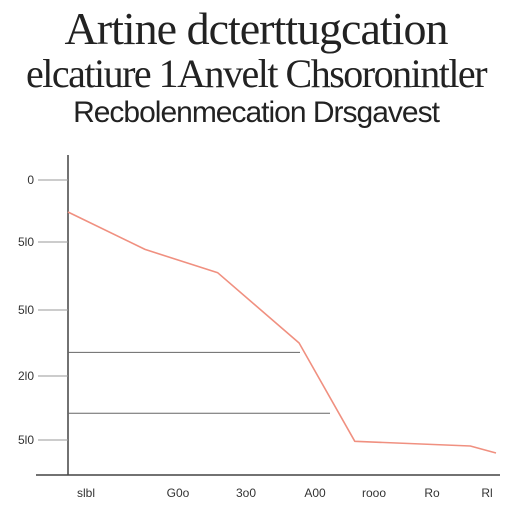  What do you see at coordinates (43, 310) in the screenshot?
I see `y-tick-labels: 0 5l0 5l0 2l0 5l0` at bounding box center [43, 310].